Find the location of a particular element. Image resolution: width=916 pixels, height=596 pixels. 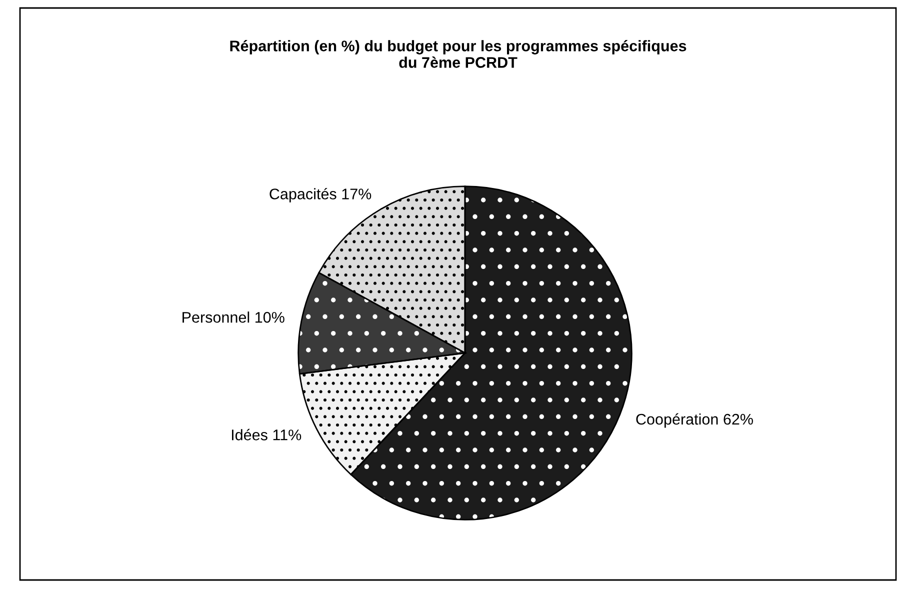

slice-label: Coopération 62% is located at coordinates (694, 420).